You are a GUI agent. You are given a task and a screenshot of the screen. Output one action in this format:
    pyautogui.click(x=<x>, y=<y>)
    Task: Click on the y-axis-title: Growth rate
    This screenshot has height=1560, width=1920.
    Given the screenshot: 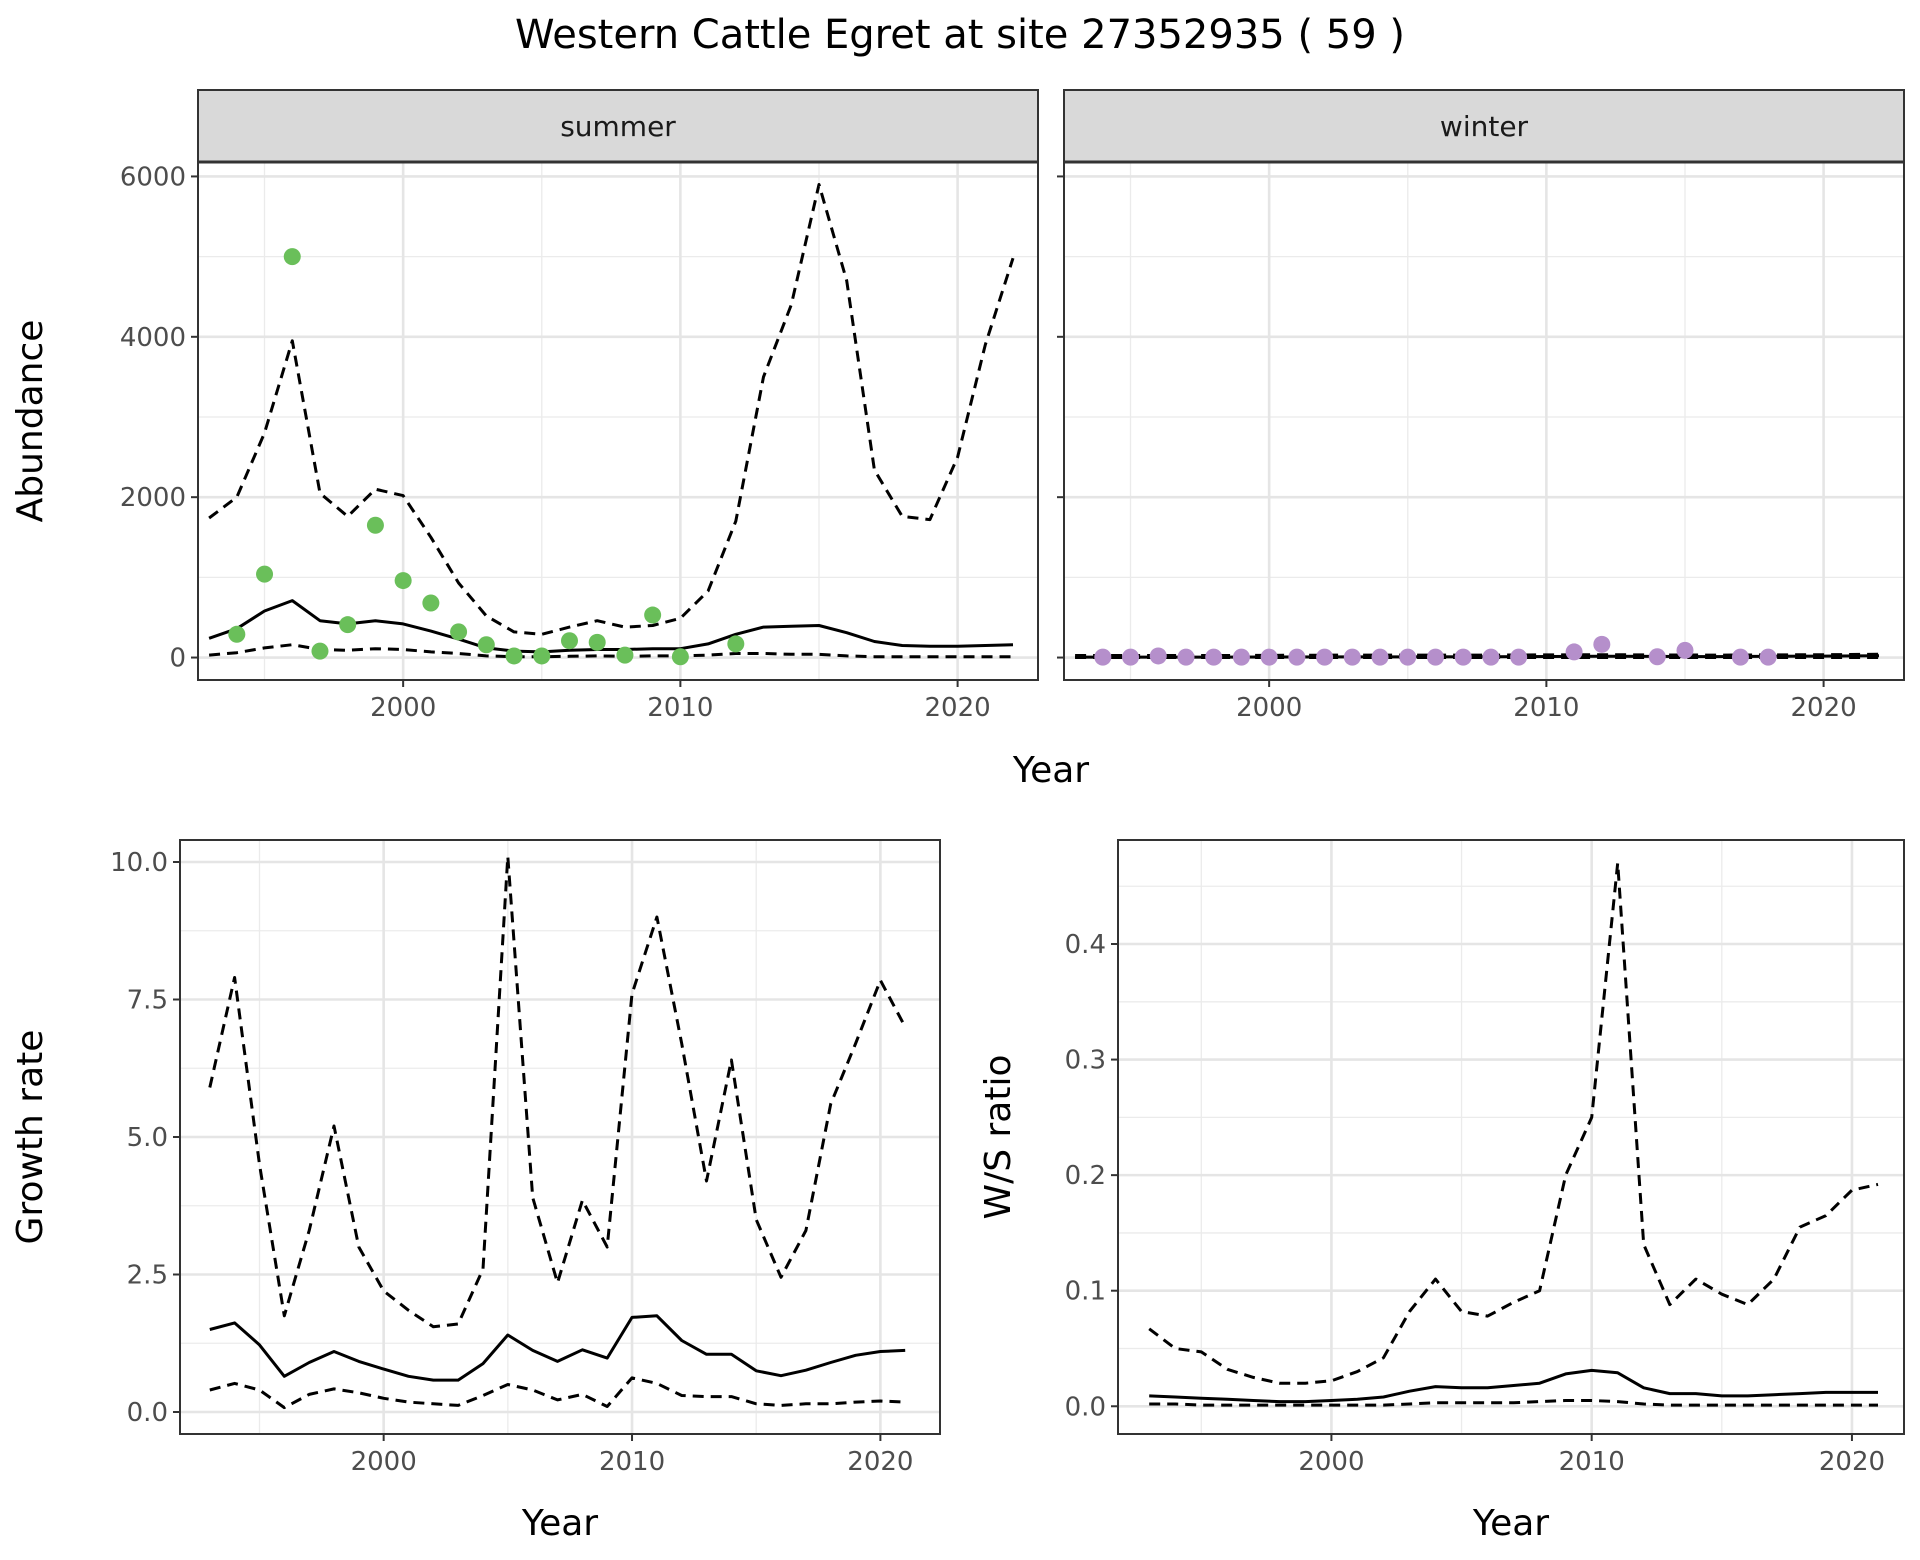 What is the action you would take?
    pyautogui.click(x=30, y=1137)
    